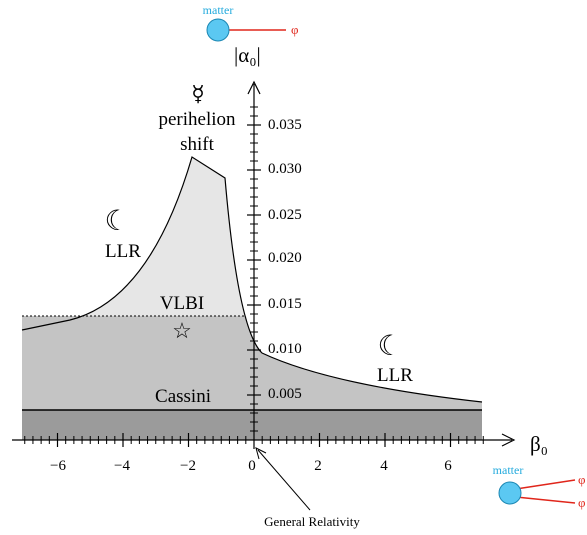  What do you see at coordinates (582, 479) in the screenshot?
I see `phi-label-bottom-1: φ` at bounding box center [582, 479].